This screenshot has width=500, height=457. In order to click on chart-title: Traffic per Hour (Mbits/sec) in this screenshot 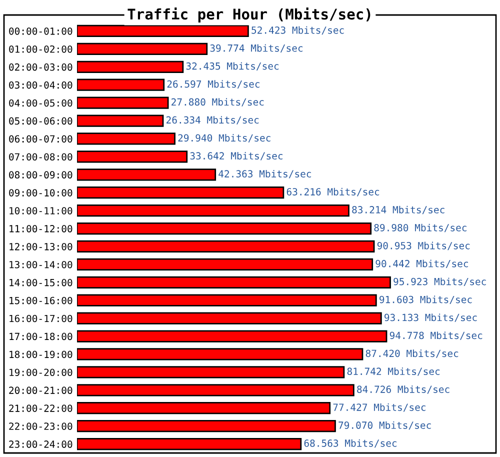, I will do `click(249, 15)`.